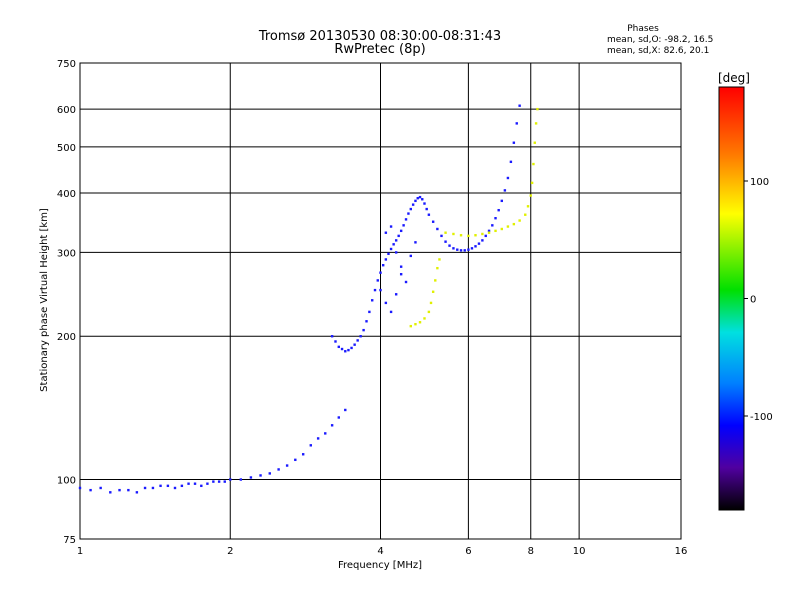  What do you see at coordinates (379, 49) in the screenshot?
I see `chart-subtitle: RwPretec (8p)` at bounding box center [379, 49].